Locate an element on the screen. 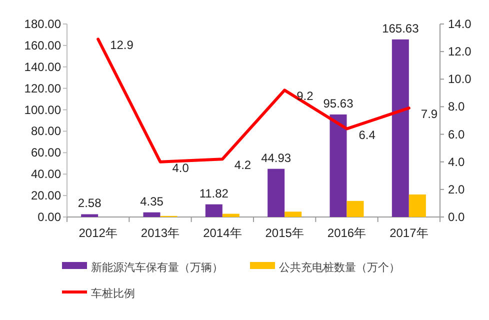 The image size is (489, 320). y-tick-label: 0.00 is located at coordinates (50, 217).